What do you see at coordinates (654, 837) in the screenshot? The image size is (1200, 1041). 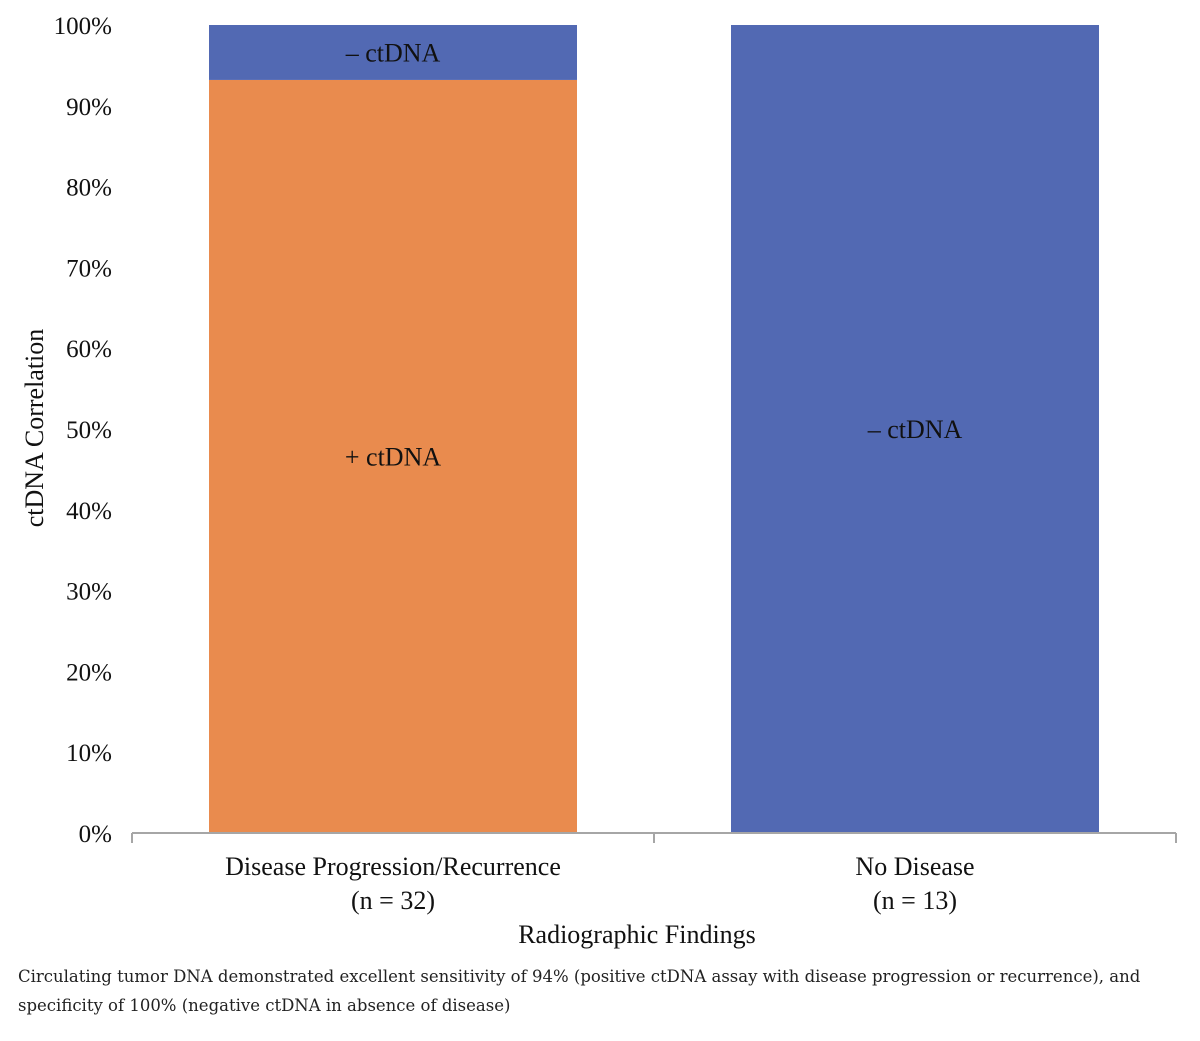 I see `x-axis` at bounding box center [654, 837].